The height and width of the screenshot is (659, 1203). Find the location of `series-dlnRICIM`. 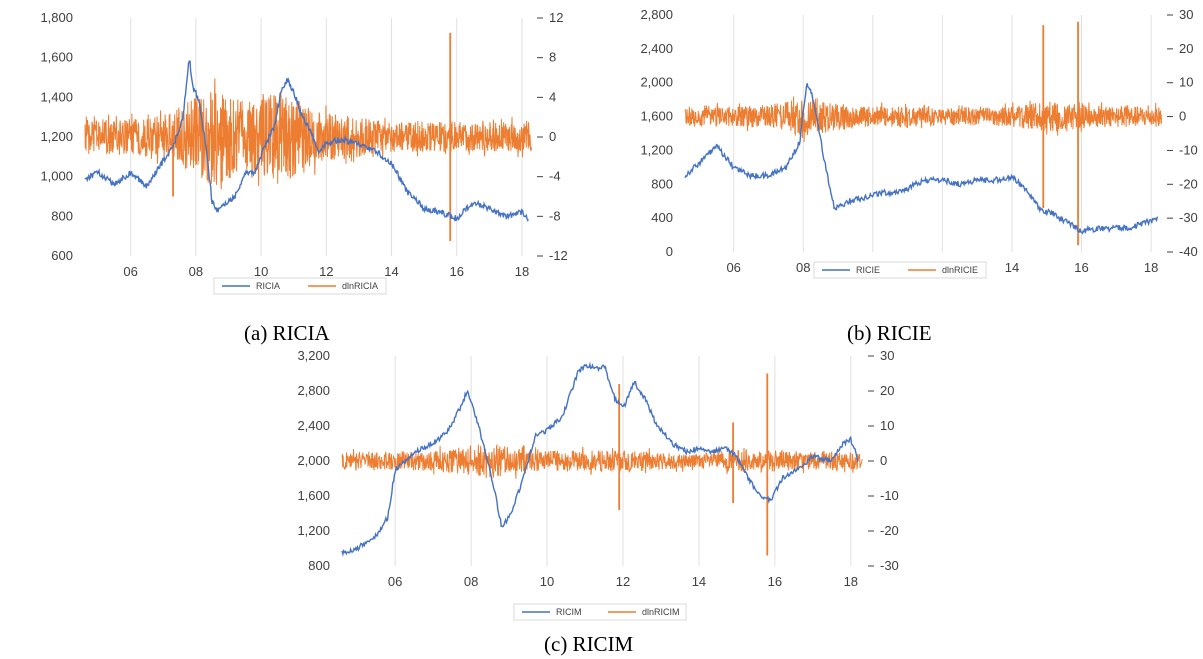

series-dlnRICIM is located at coordinates (602, 461).